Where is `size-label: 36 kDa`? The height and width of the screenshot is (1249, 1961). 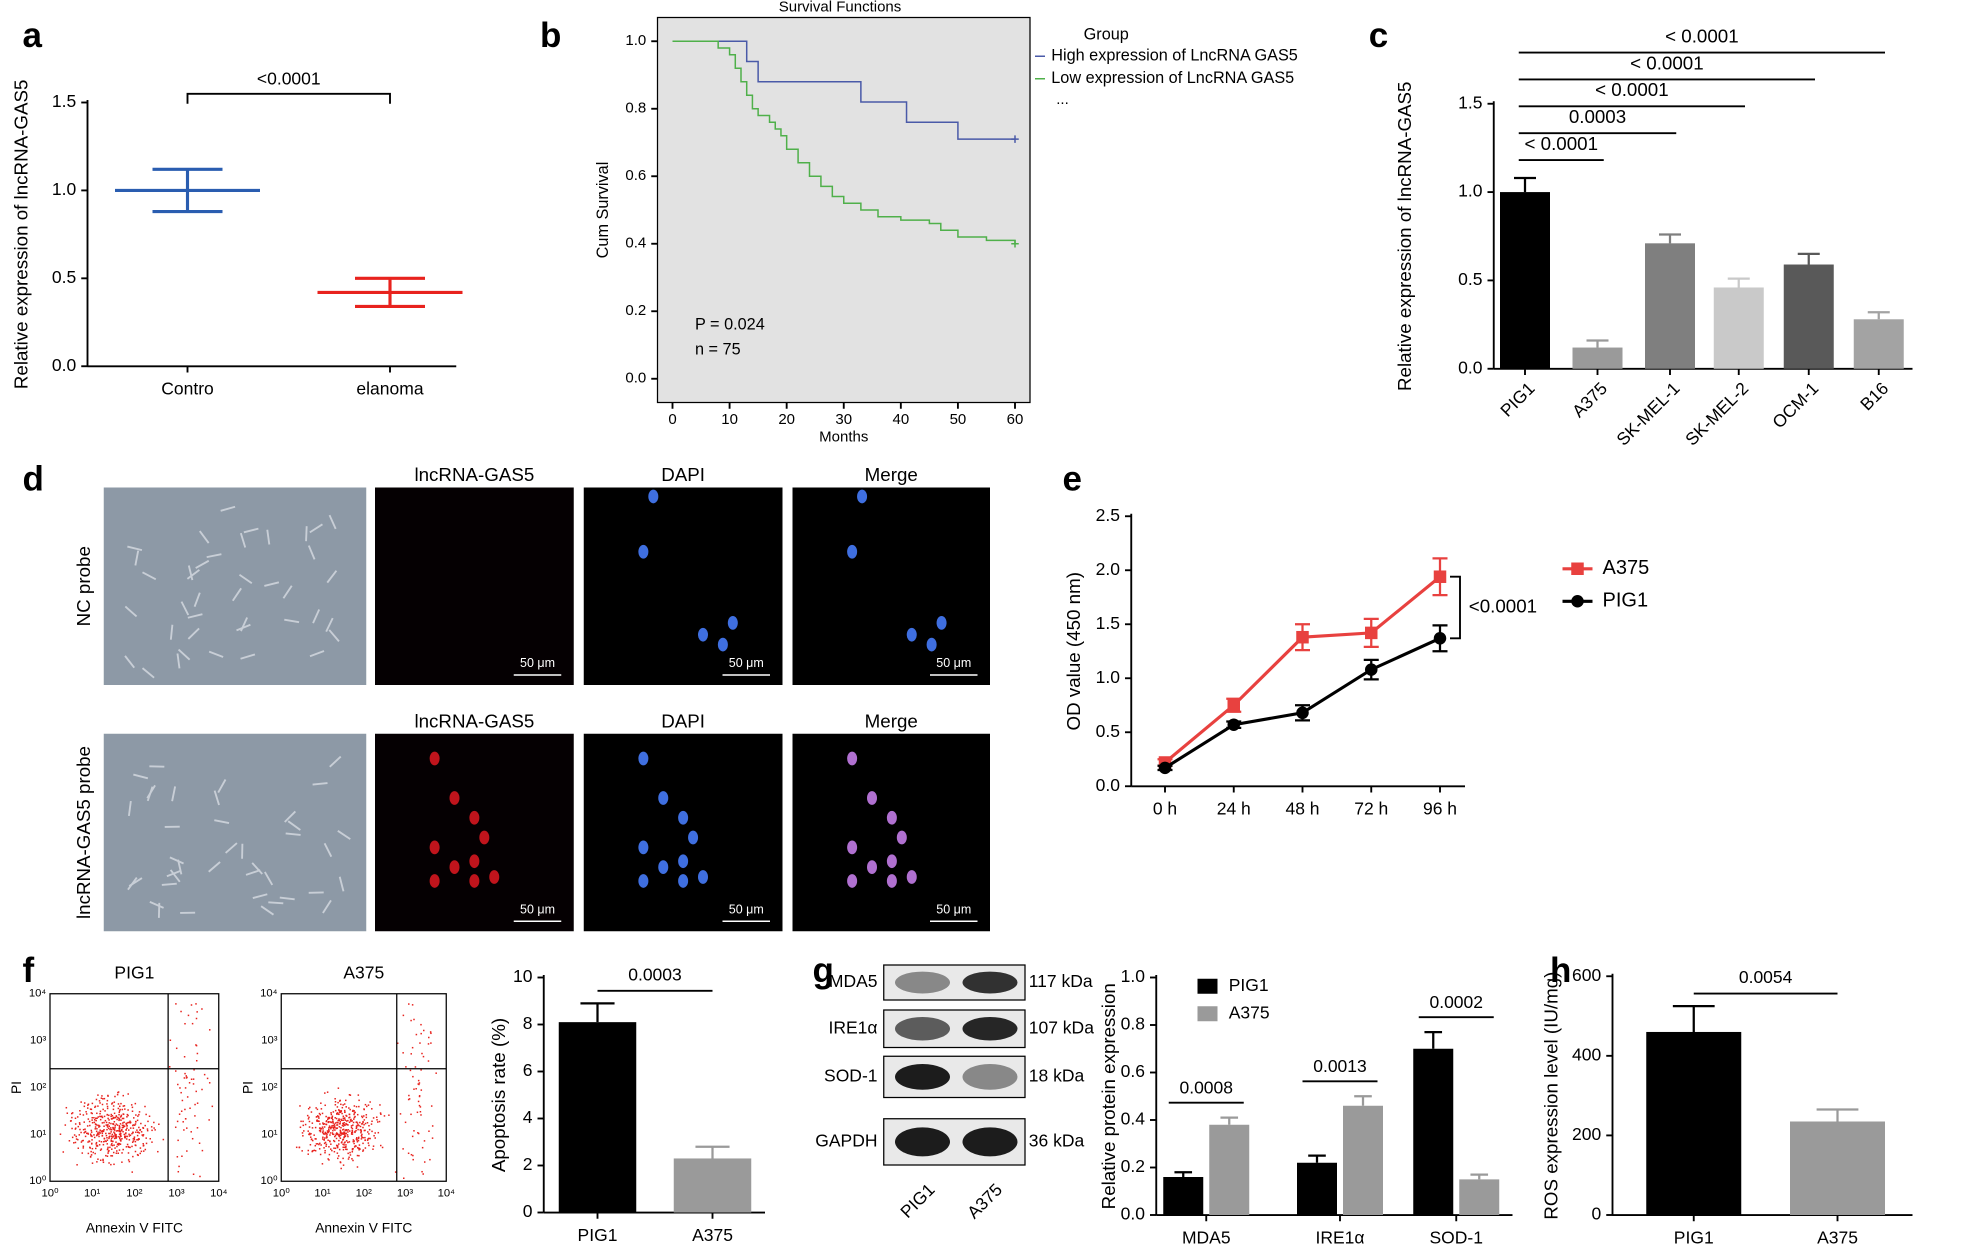 size-label: 36 kDa is located at coordinates (1057, 1141).